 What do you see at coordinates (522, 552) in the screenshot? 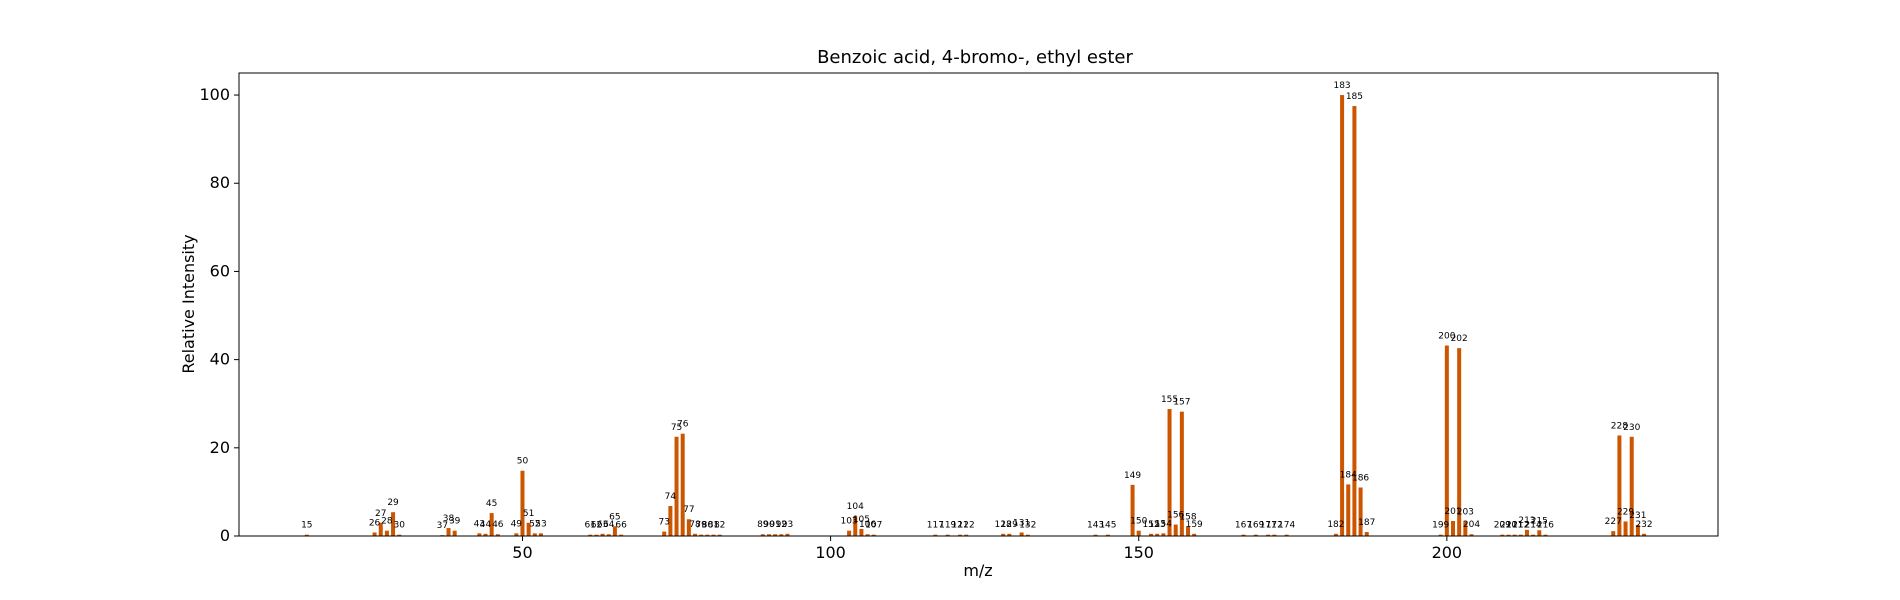
I see `x-tick-label-50: 50` at bounding box center [522, 552].